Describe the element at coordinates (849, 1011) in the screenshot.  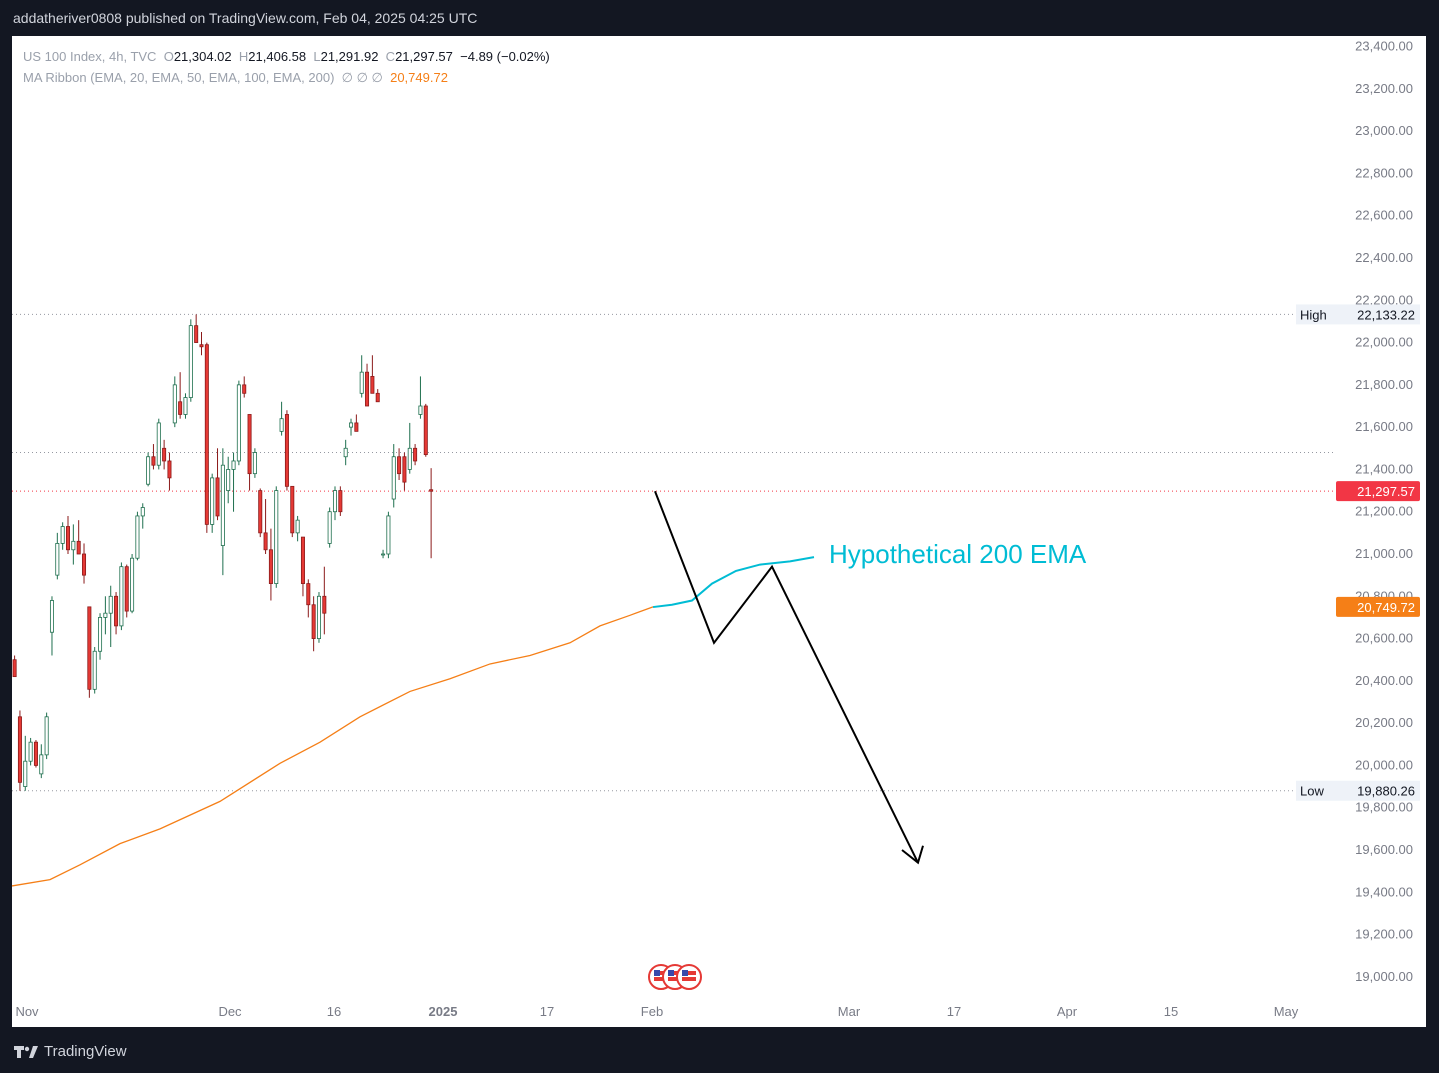
I see `x-tick-label: Mar` at that location.